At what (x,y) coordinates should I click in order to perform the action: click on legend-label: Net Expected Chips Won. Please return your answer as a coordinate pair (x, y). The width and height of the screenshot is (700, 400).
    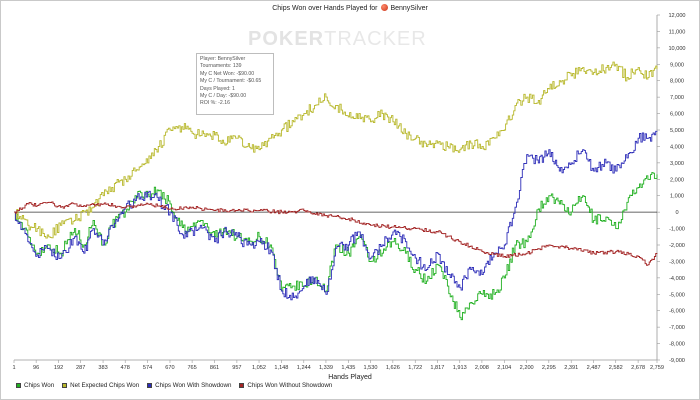
    Looking at the image, I should click on (105, 385).